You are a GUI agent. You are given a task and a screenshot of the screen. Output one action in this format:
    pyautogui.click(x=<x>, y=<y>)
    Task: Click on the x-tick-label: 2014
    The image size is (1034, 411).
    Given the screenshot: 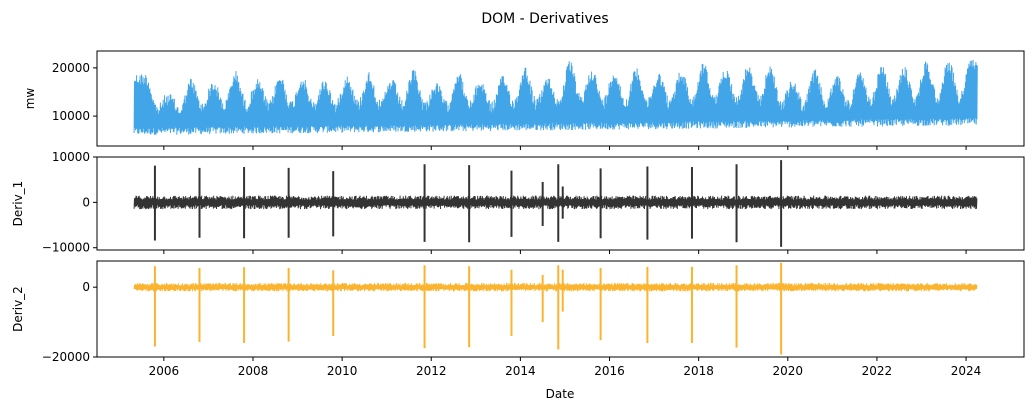 What is the action you would take?
    pyautogui.click(x=520, y=371)
    